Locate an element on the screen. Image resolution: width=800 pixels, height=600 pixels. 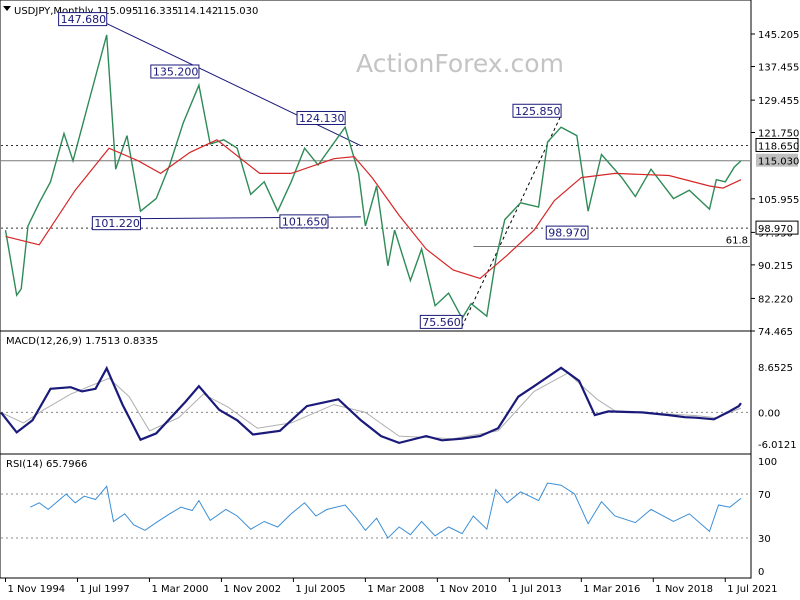
x-tick-label: 1 Jul 2021 is located at coordinates (752, 589).